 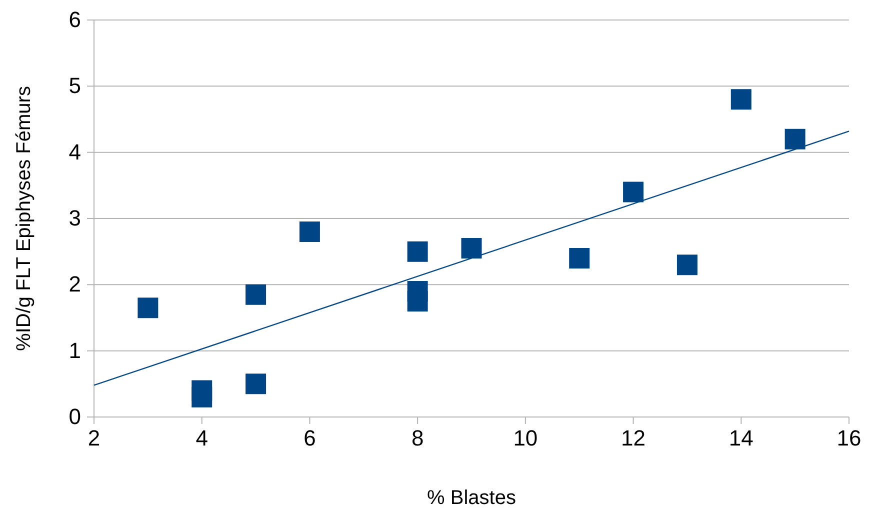 What do you see at coordinates (74, 218) in the screenshot?
I see `y-tick-label: 3` at bounding box center [74, 218].